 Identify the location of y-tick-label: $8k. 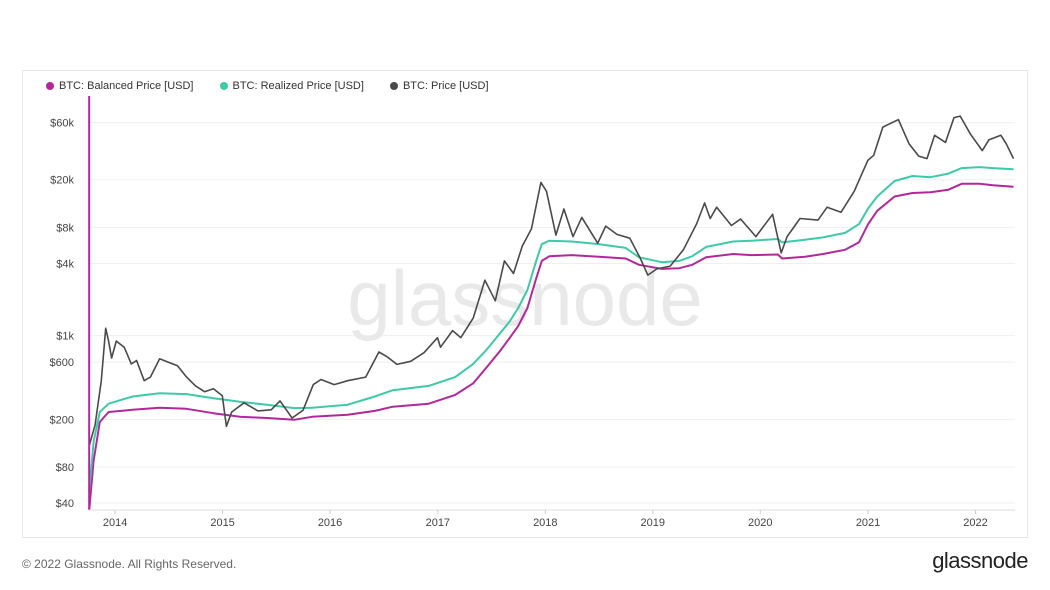
(65, 228).